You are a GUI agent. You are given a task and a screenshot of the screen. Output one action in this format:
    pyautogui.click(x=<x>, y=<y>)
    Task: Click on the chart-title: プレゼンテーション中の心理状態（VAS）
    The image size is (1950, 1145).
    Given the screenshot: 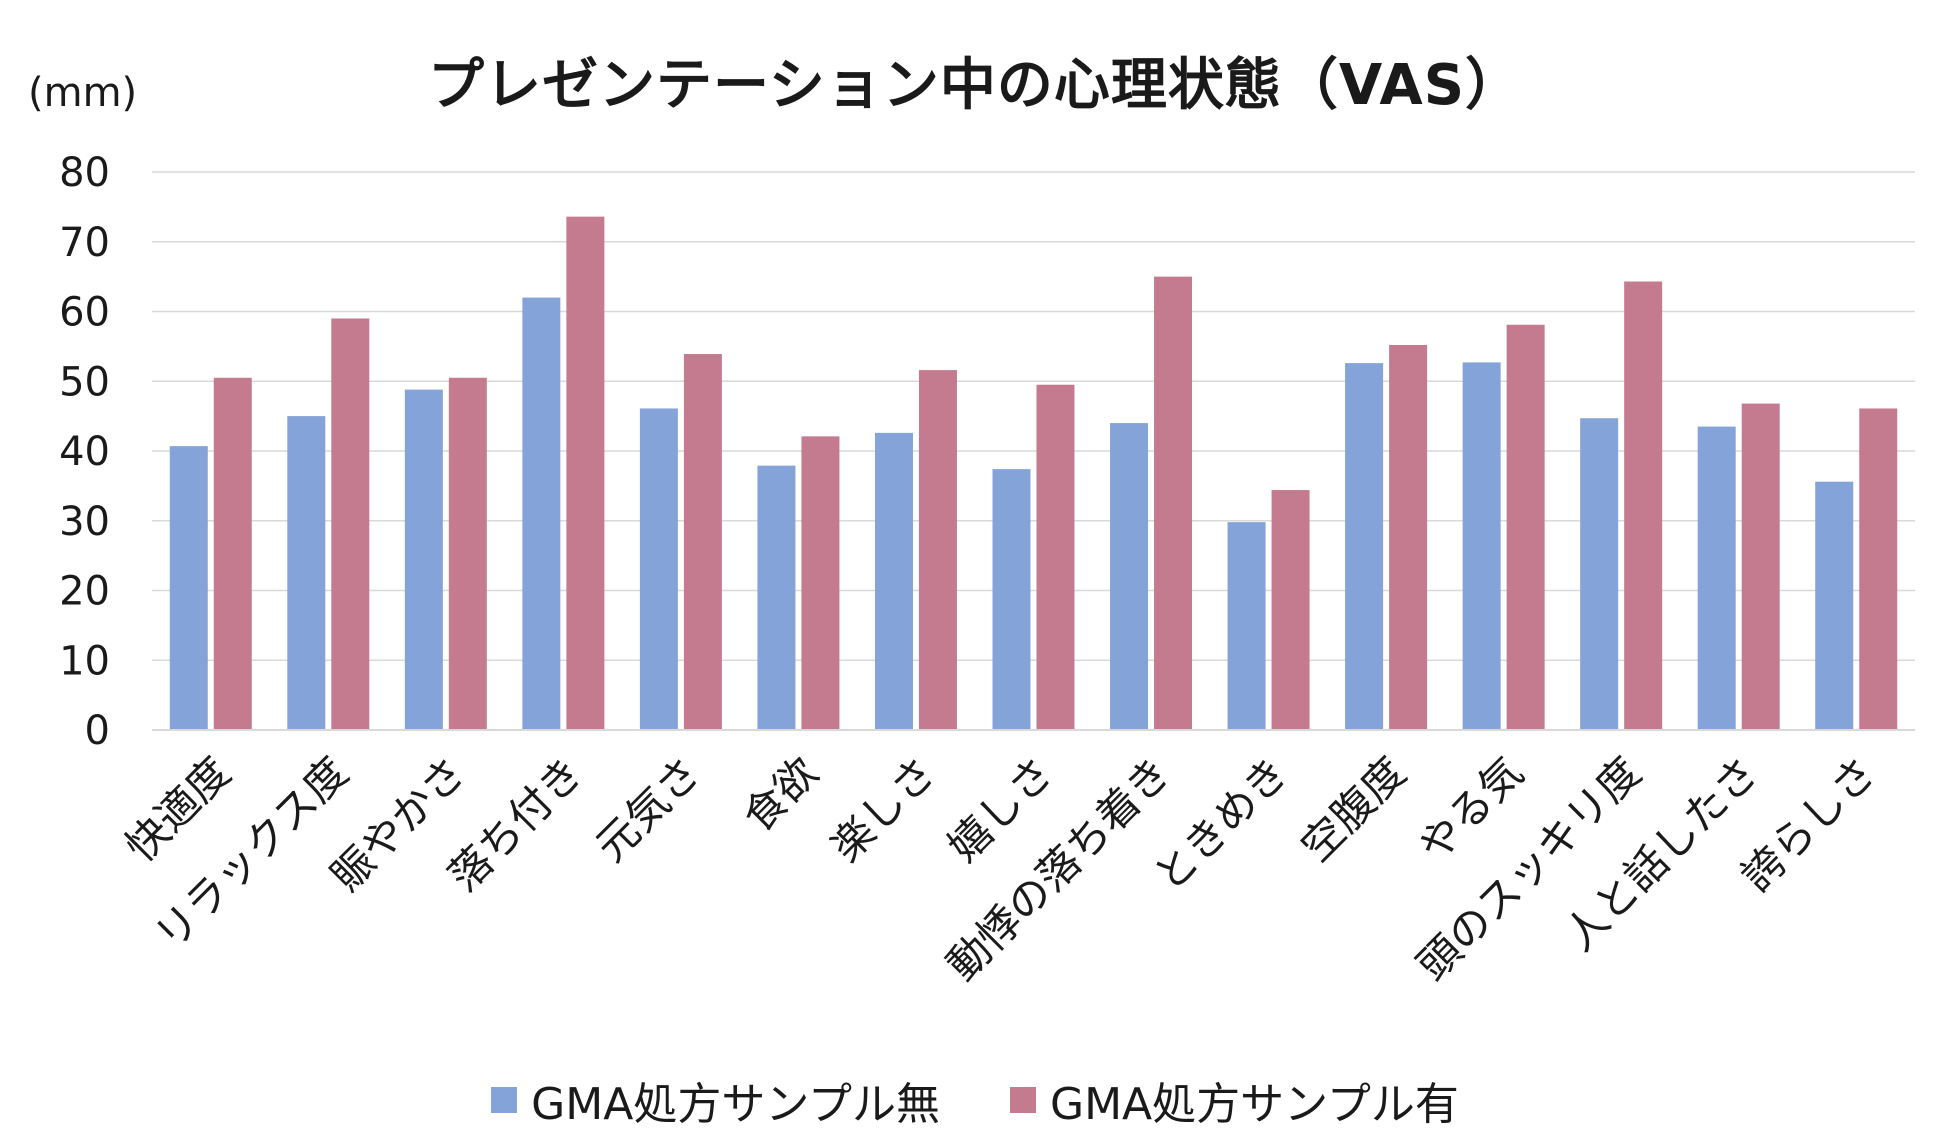 What is the action you would take?
    pyautogui.click(x=975, y=85)
    